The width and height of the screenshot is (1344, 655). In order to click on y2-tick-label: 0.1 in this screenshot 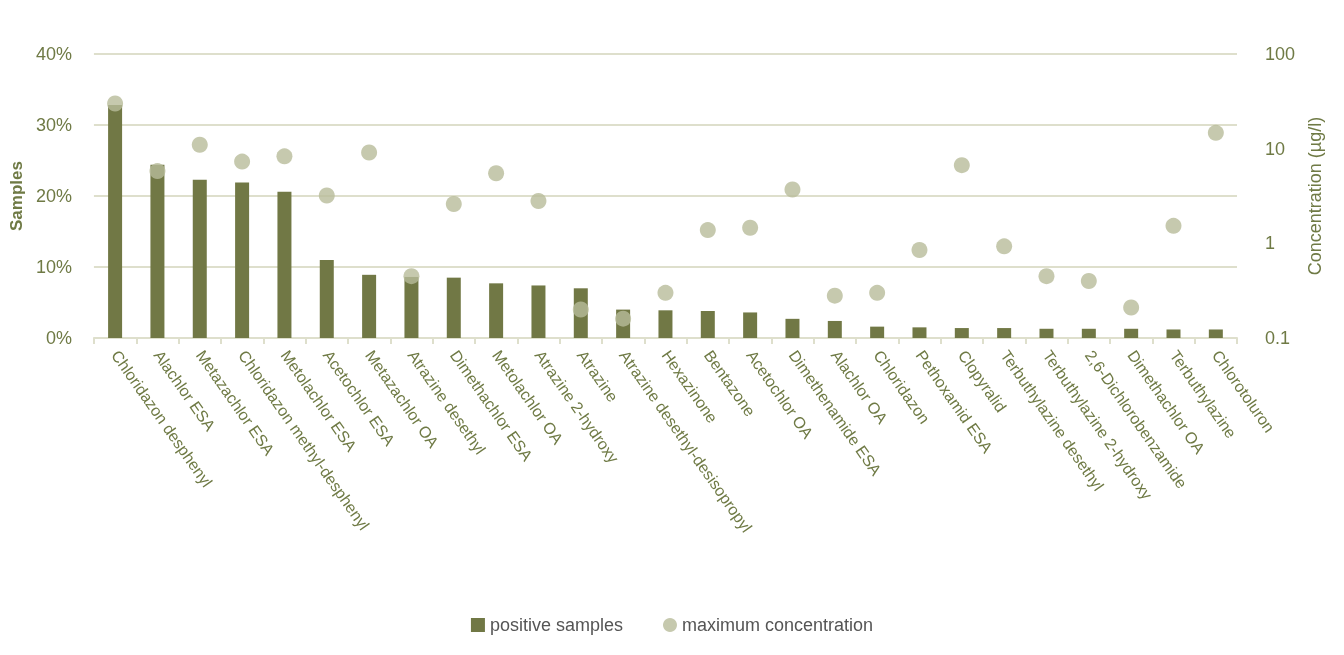, I will do `click(1278, 338)`.